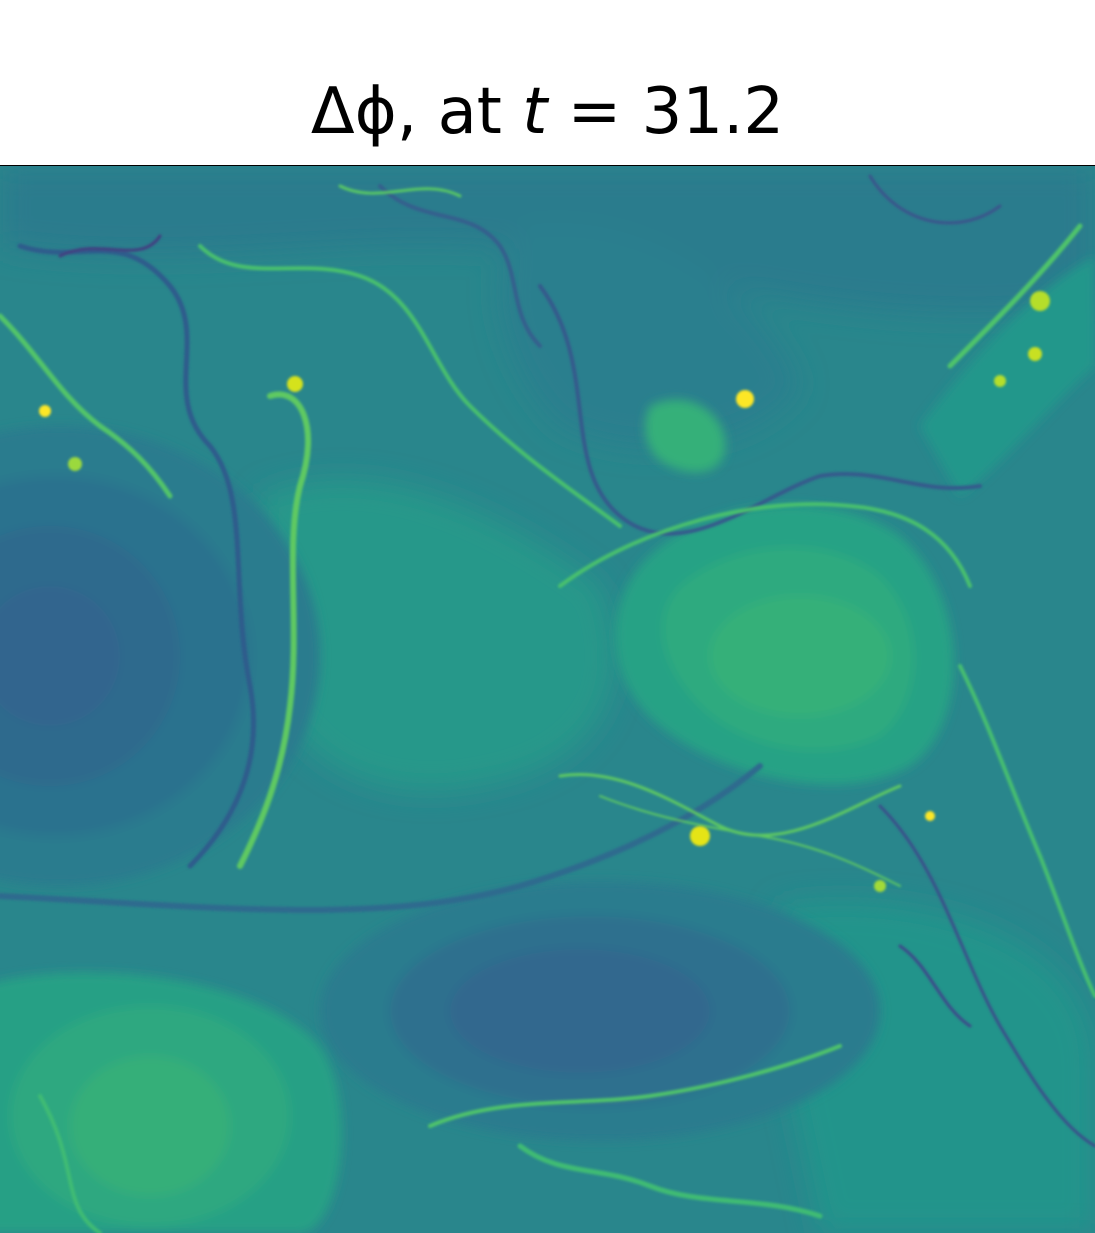 The image size is (1095, 1233). I want to click on blob-top-center, so click(685, 436).